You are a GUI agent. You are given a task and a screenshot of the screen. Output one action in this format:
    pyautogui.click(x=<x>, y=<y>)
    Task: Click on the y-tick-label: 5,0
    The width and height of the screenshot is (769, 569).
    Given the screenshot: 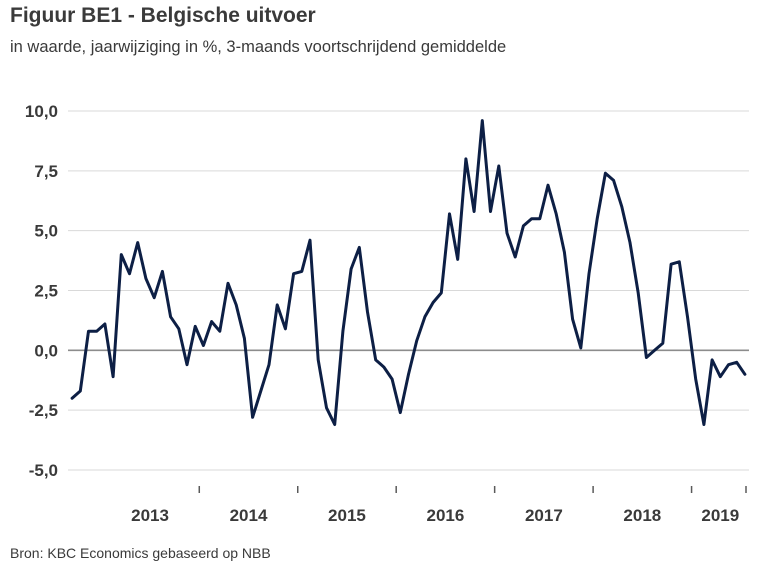 What is the action you would take?
    pyautogui.click(x=46, y=231)
    